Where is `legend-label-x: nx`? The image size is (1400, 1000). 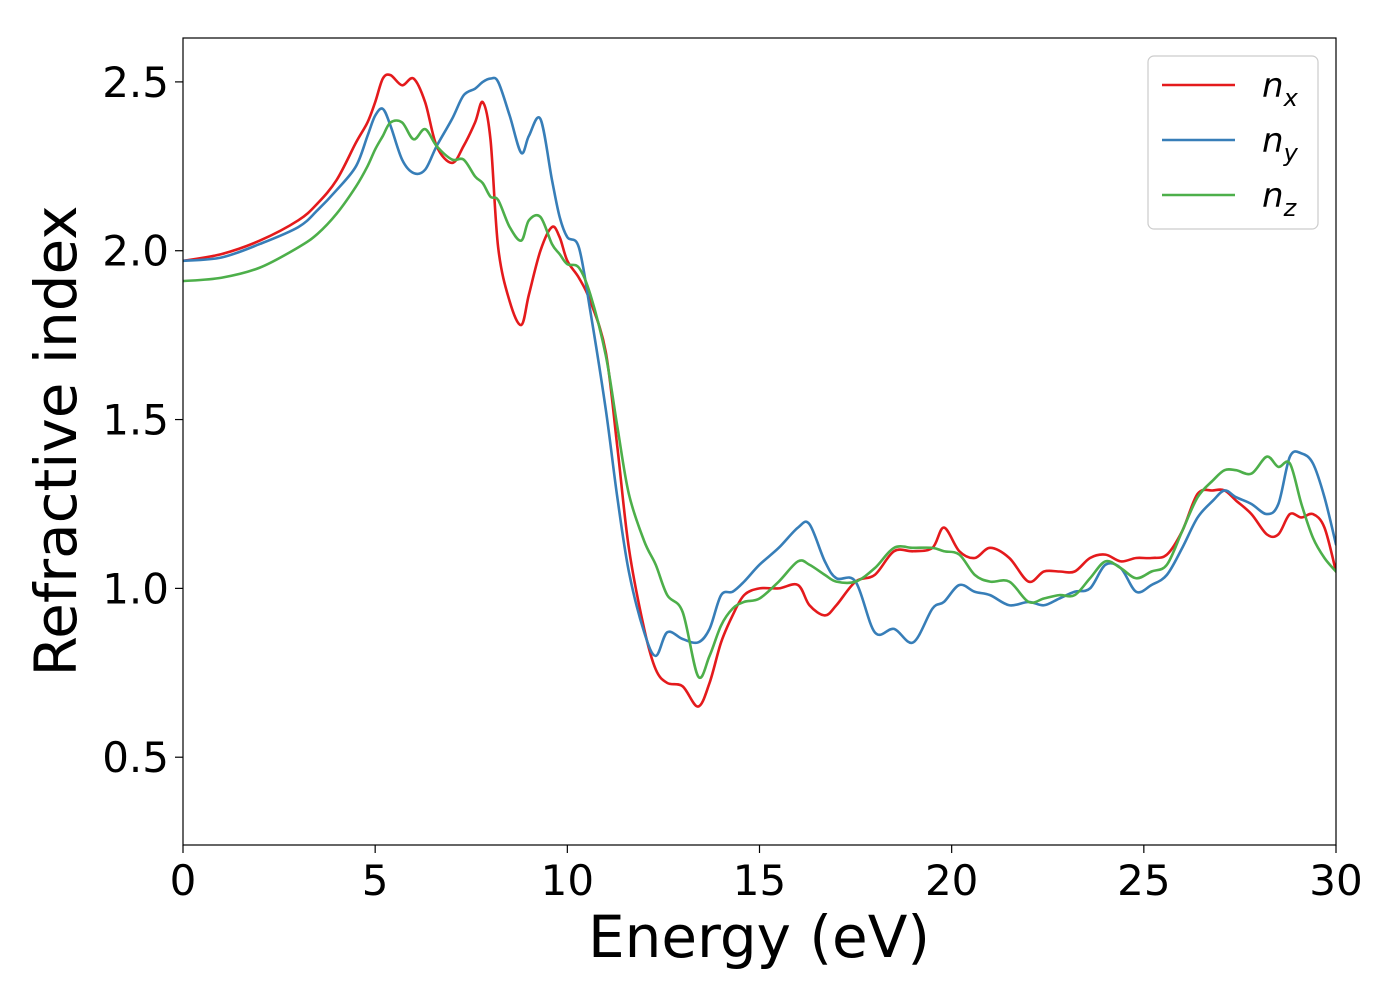 legend-label-x: nx is located at coordinates (1280, 89).